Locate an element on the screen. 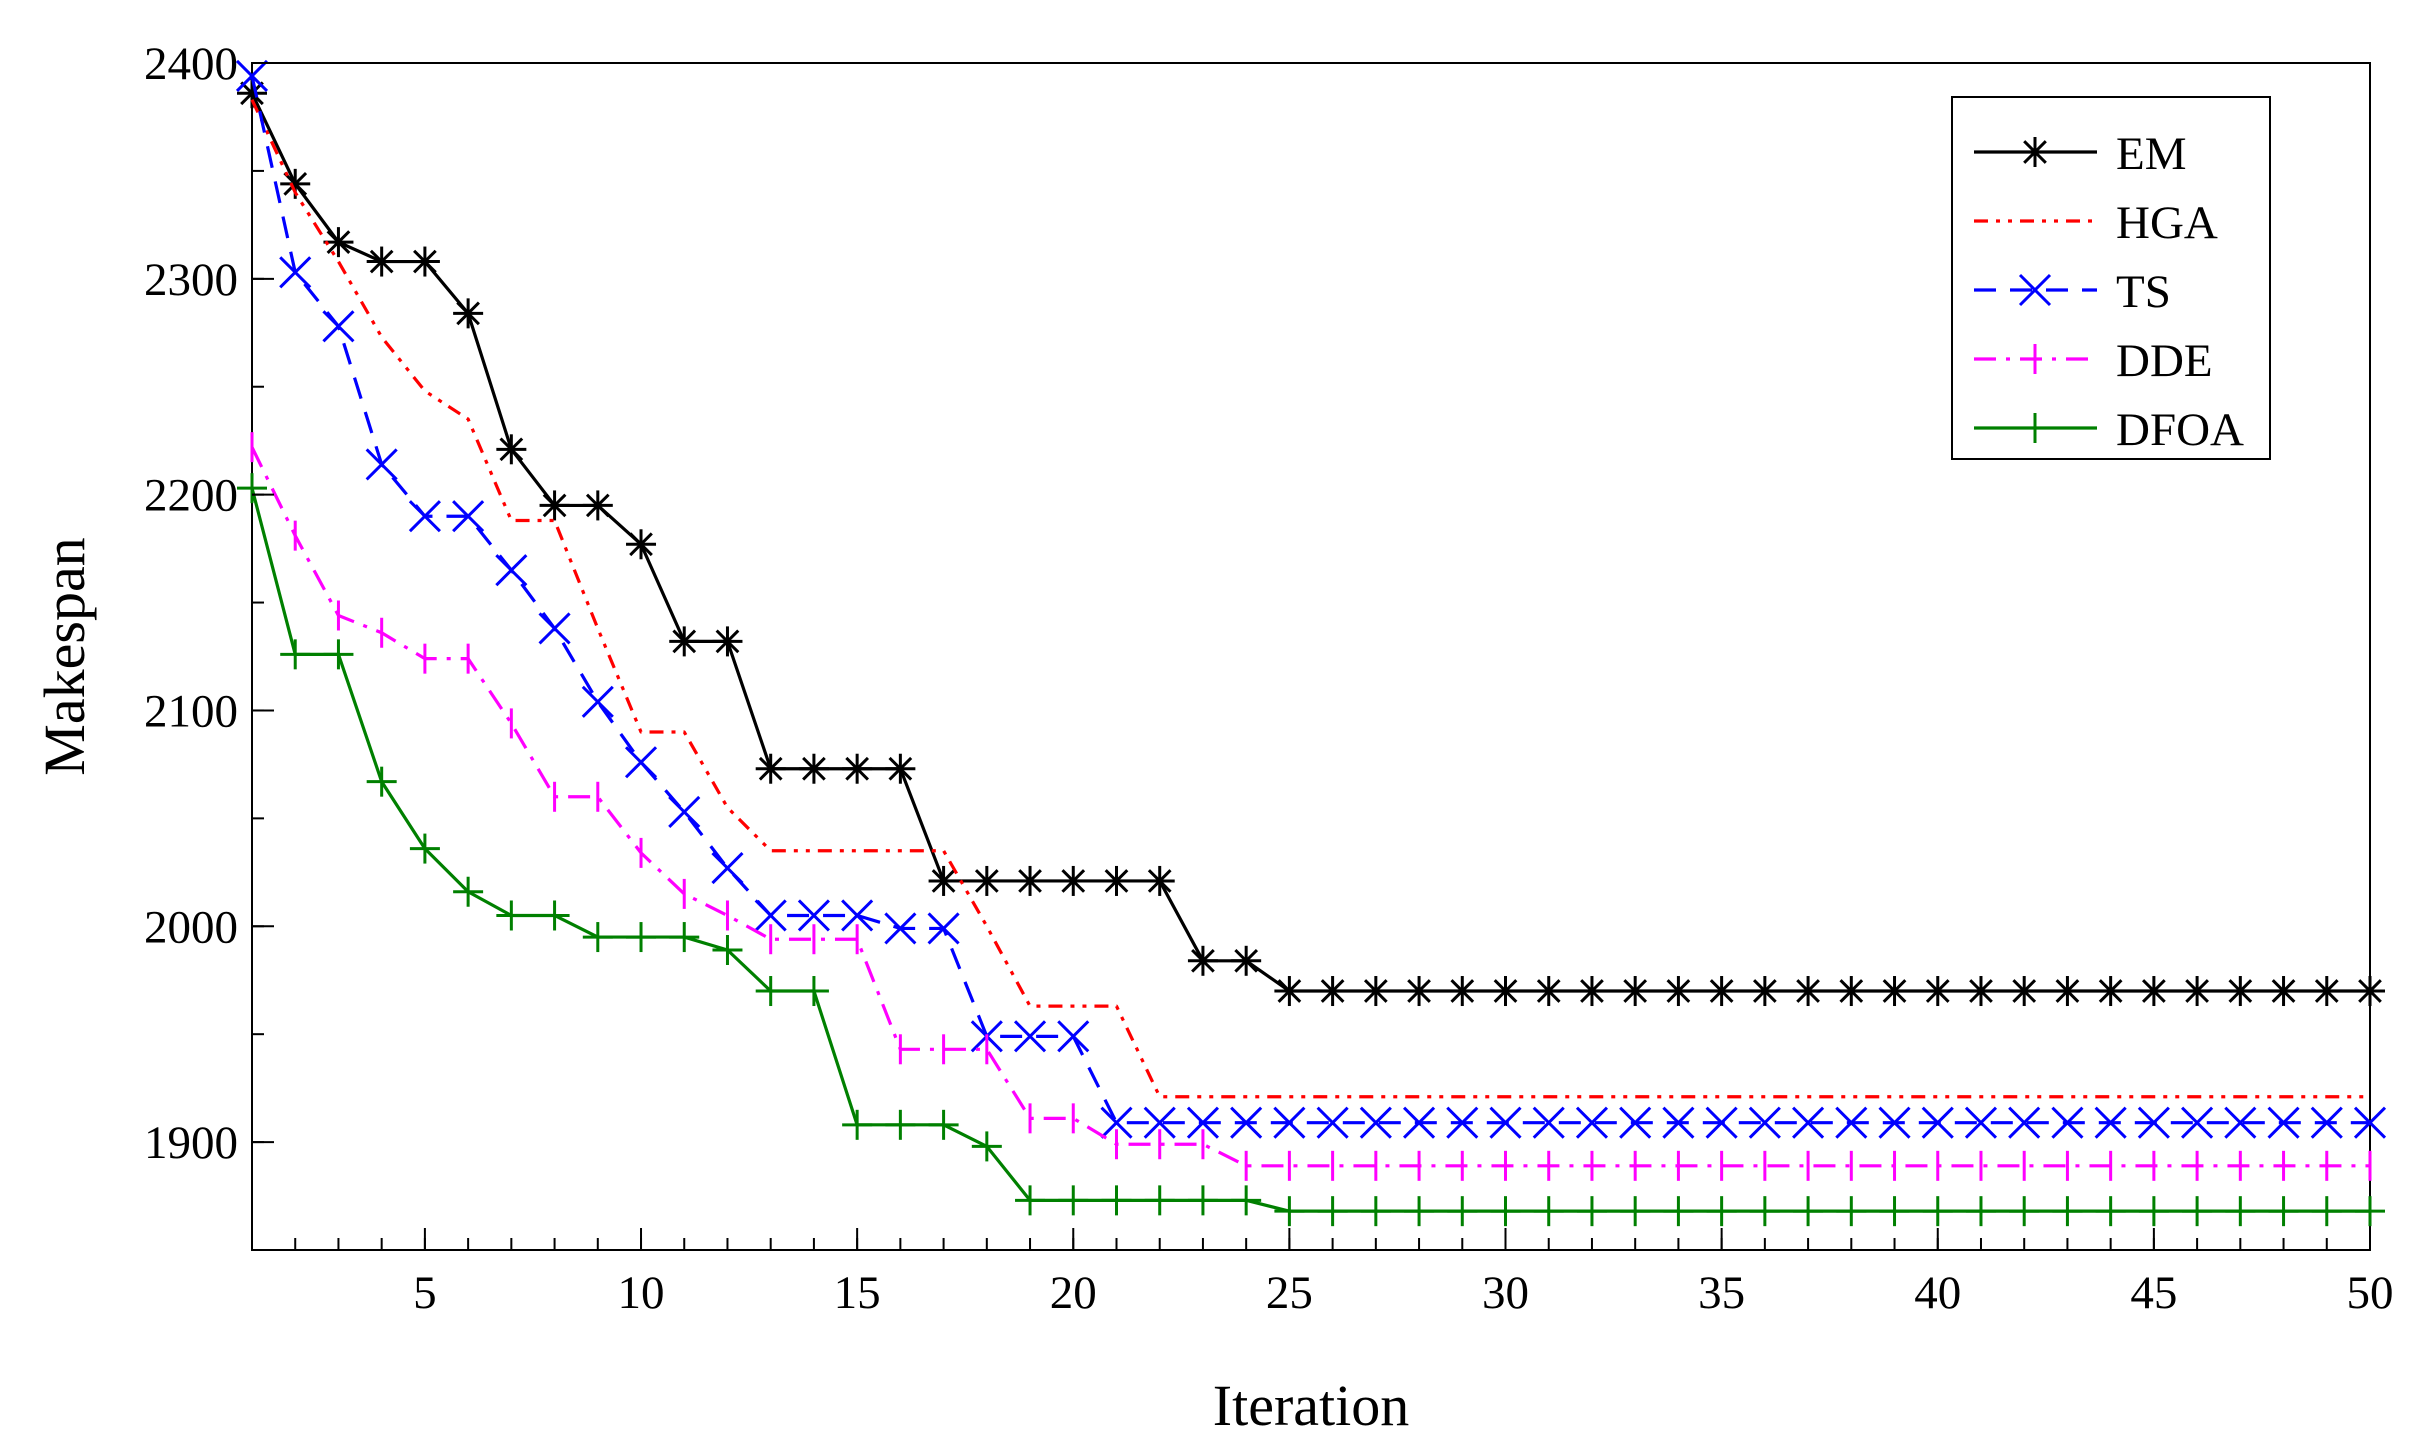 The height and width of the screenshot is (1440, 2420). legend-marker-stroke is located at coordinates (2035, 152).